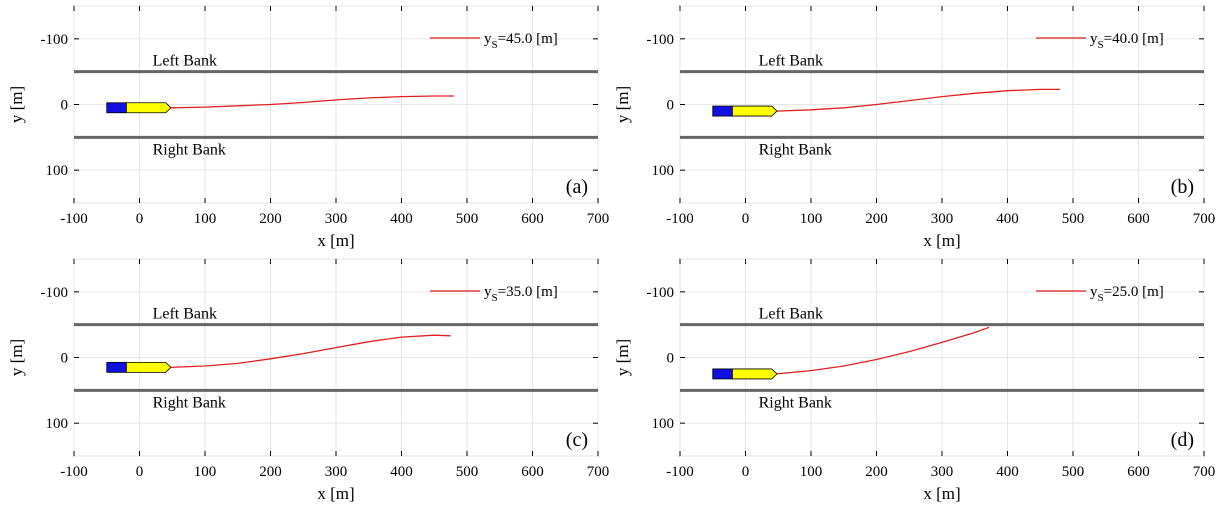 This screenshot has height=516, width=1228. I want to click on panel-letter: (a), so click(577, 187).